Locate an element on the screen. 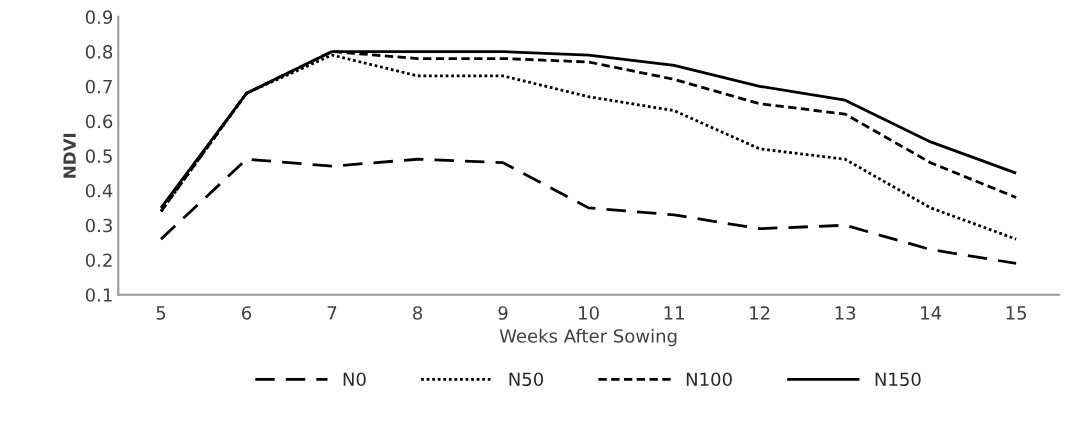 This screenshot has height=421, width=1075. x-tick-label: 8 is located at coordinates (418, 313).